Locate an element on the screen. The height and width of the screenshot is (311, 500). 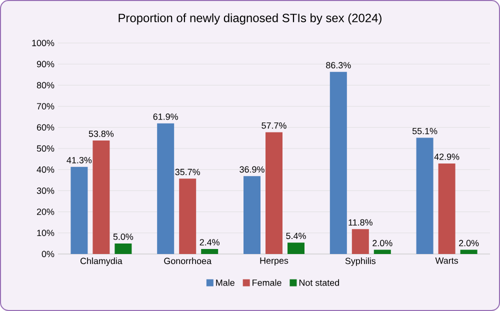
y-tick-label: 10% is located at coordinates (45, 233).